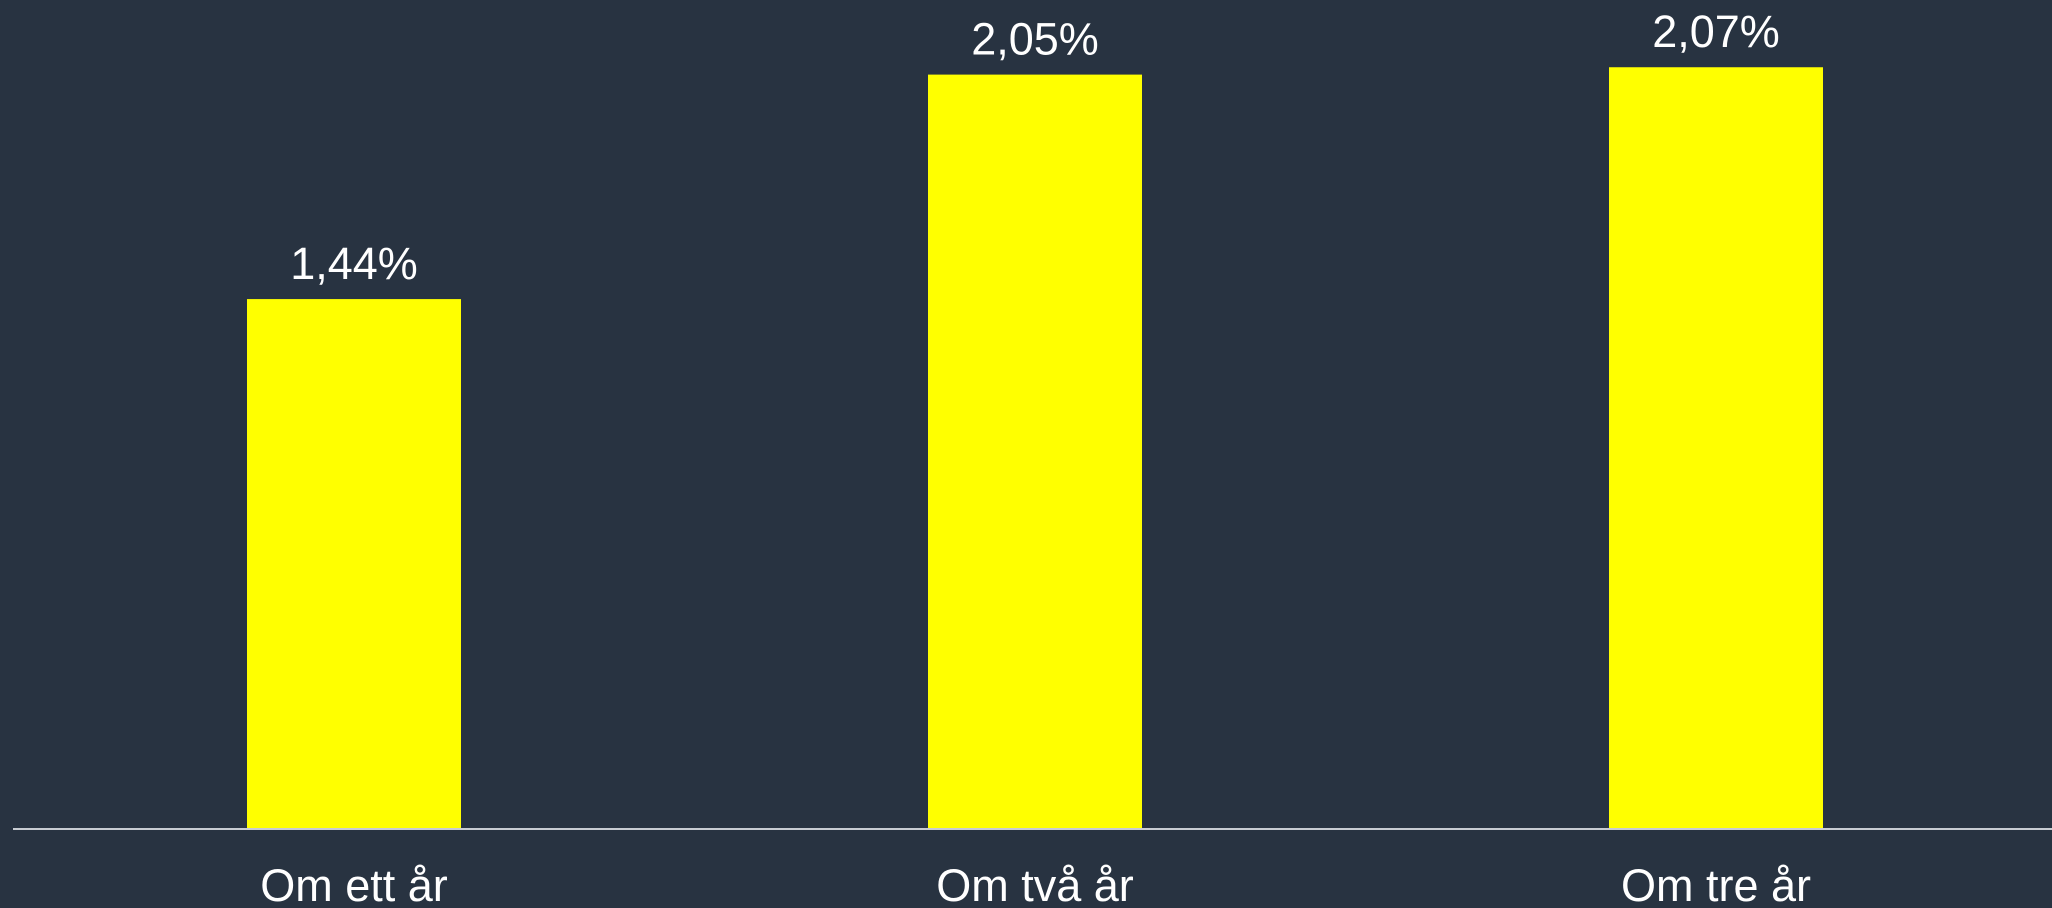 The height and width of the screenshot is (908, 2052). I want to click on x-tick-label: Om två år, so click(1035, 884).